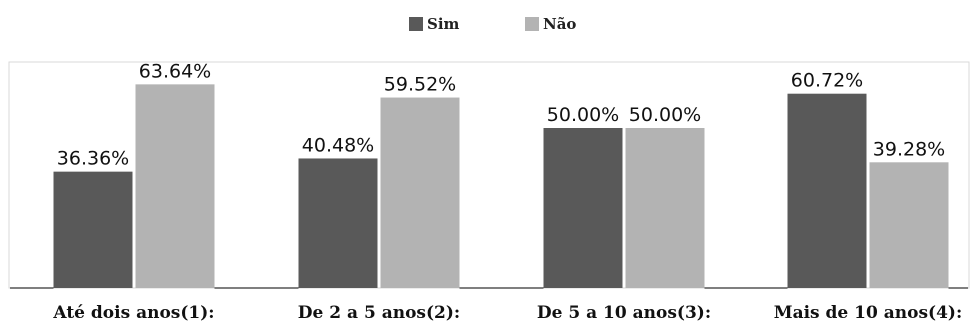 Image resolution: width=978 pixels, height=329 pixels. I want to click on legend-label-sim: Sim, so click(443, 24).